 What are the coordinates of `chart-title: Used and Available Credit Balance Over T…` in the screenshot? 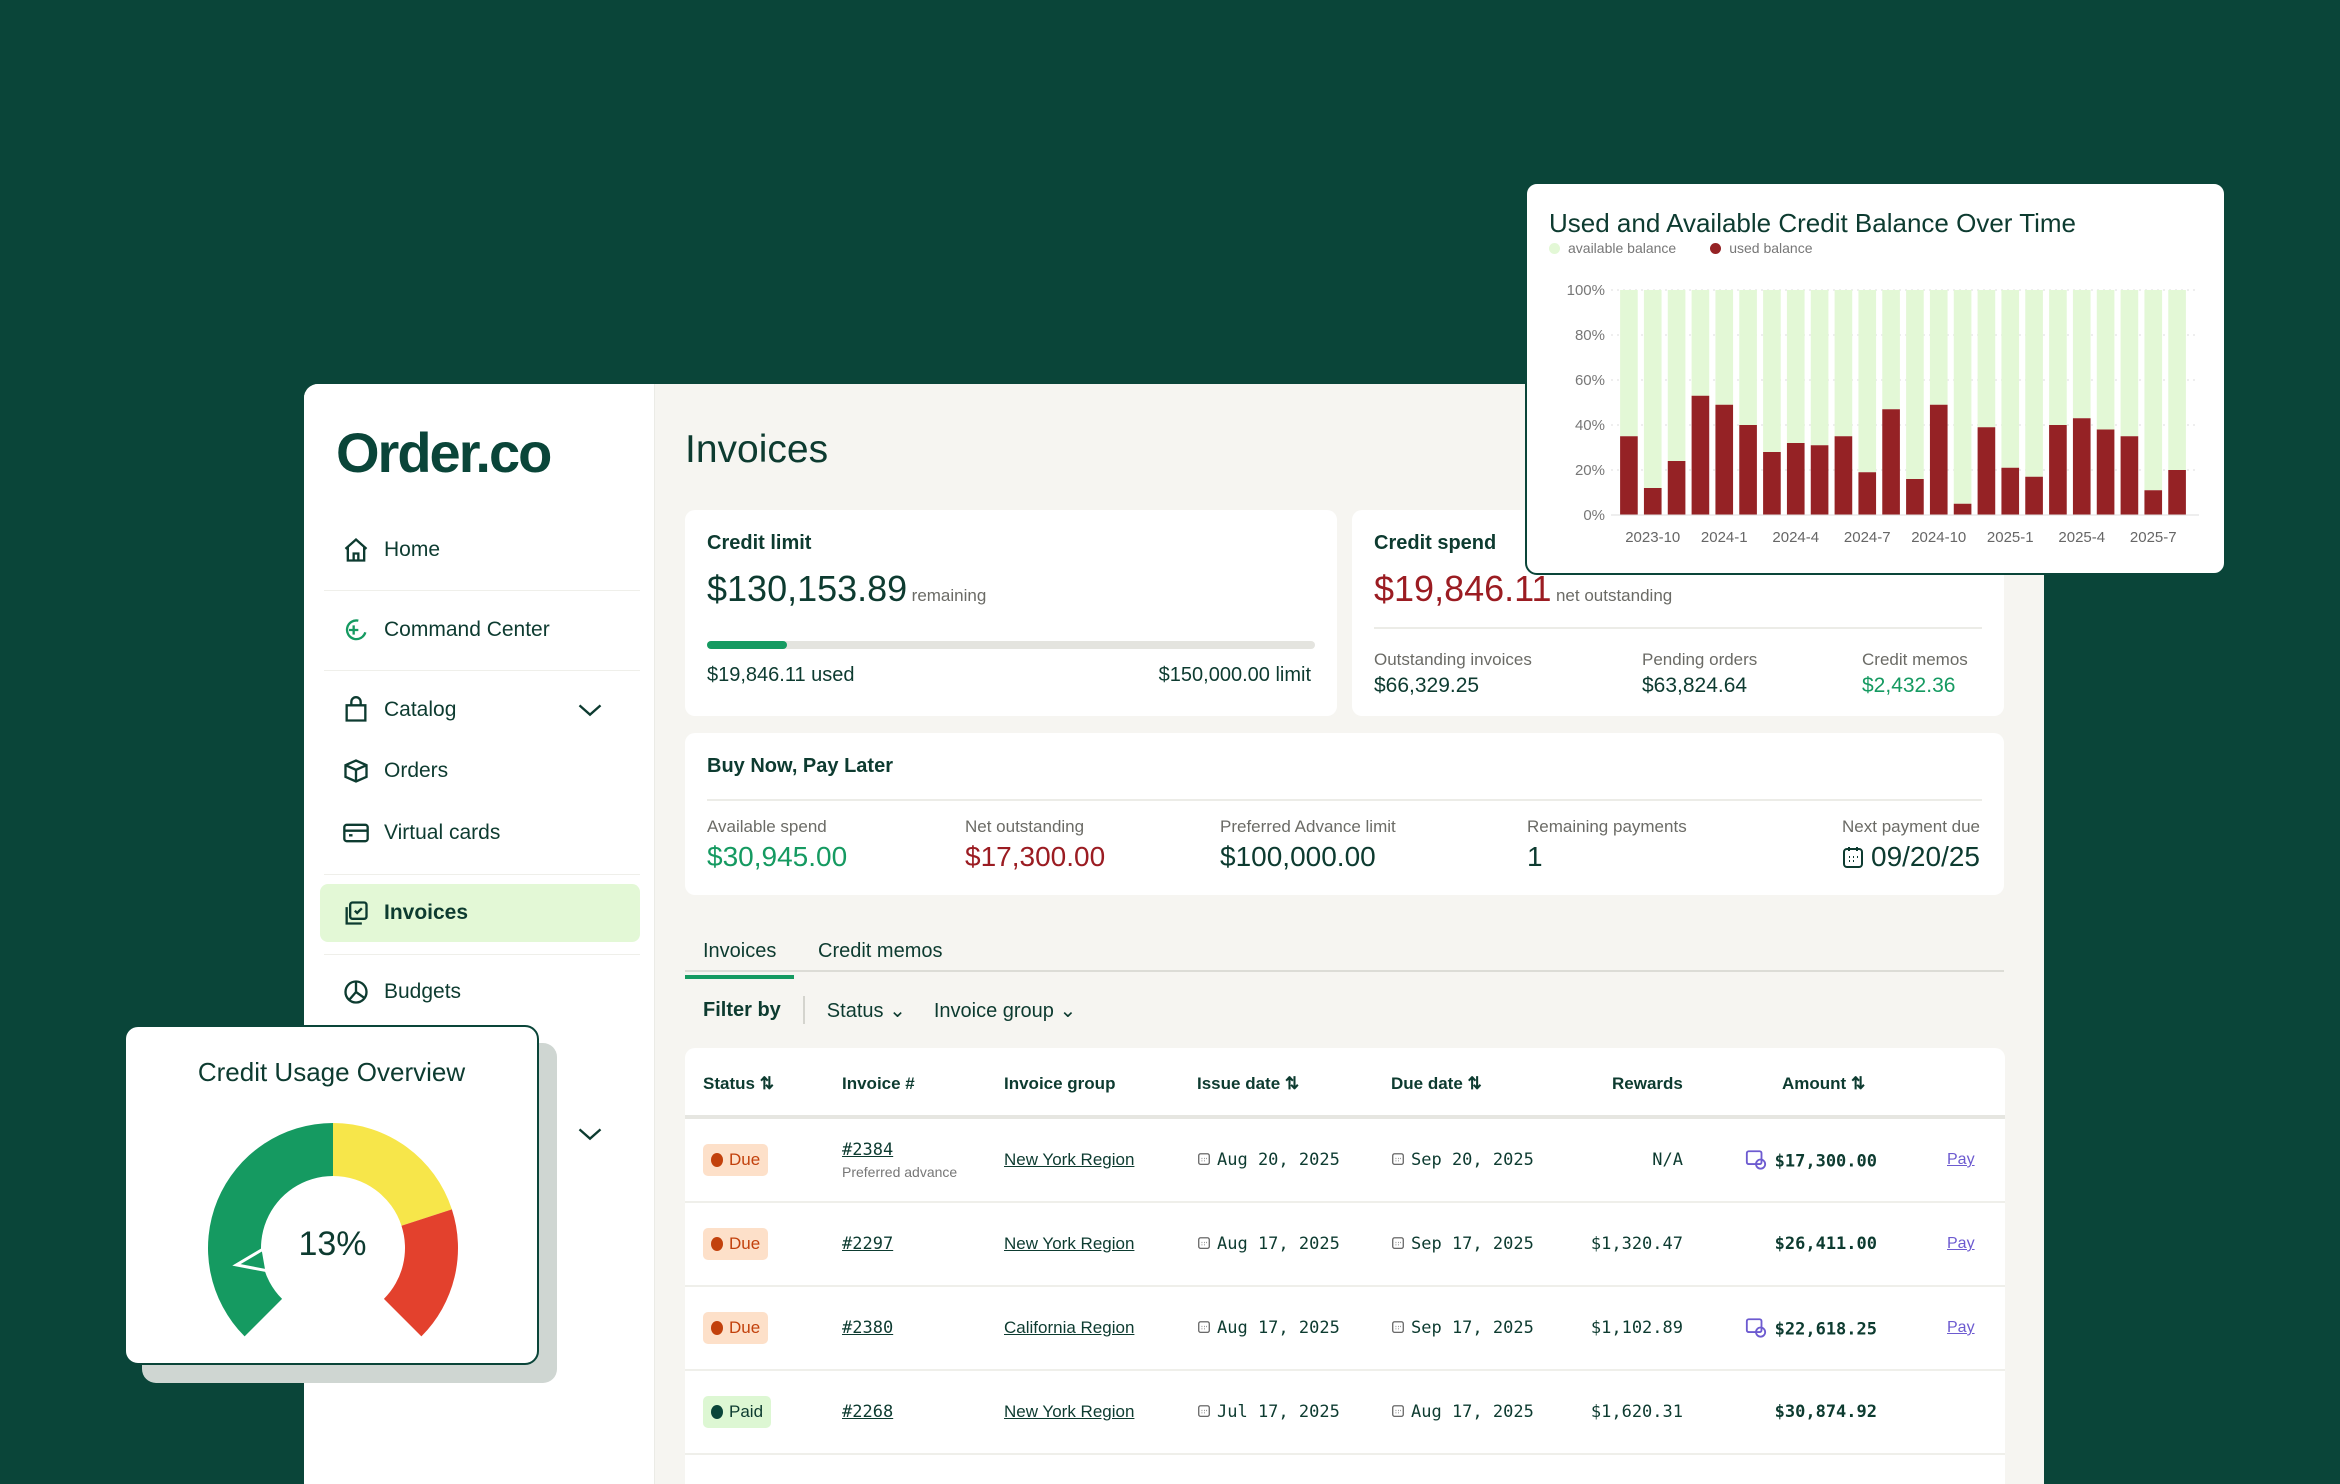 It's located at (1813, 223).